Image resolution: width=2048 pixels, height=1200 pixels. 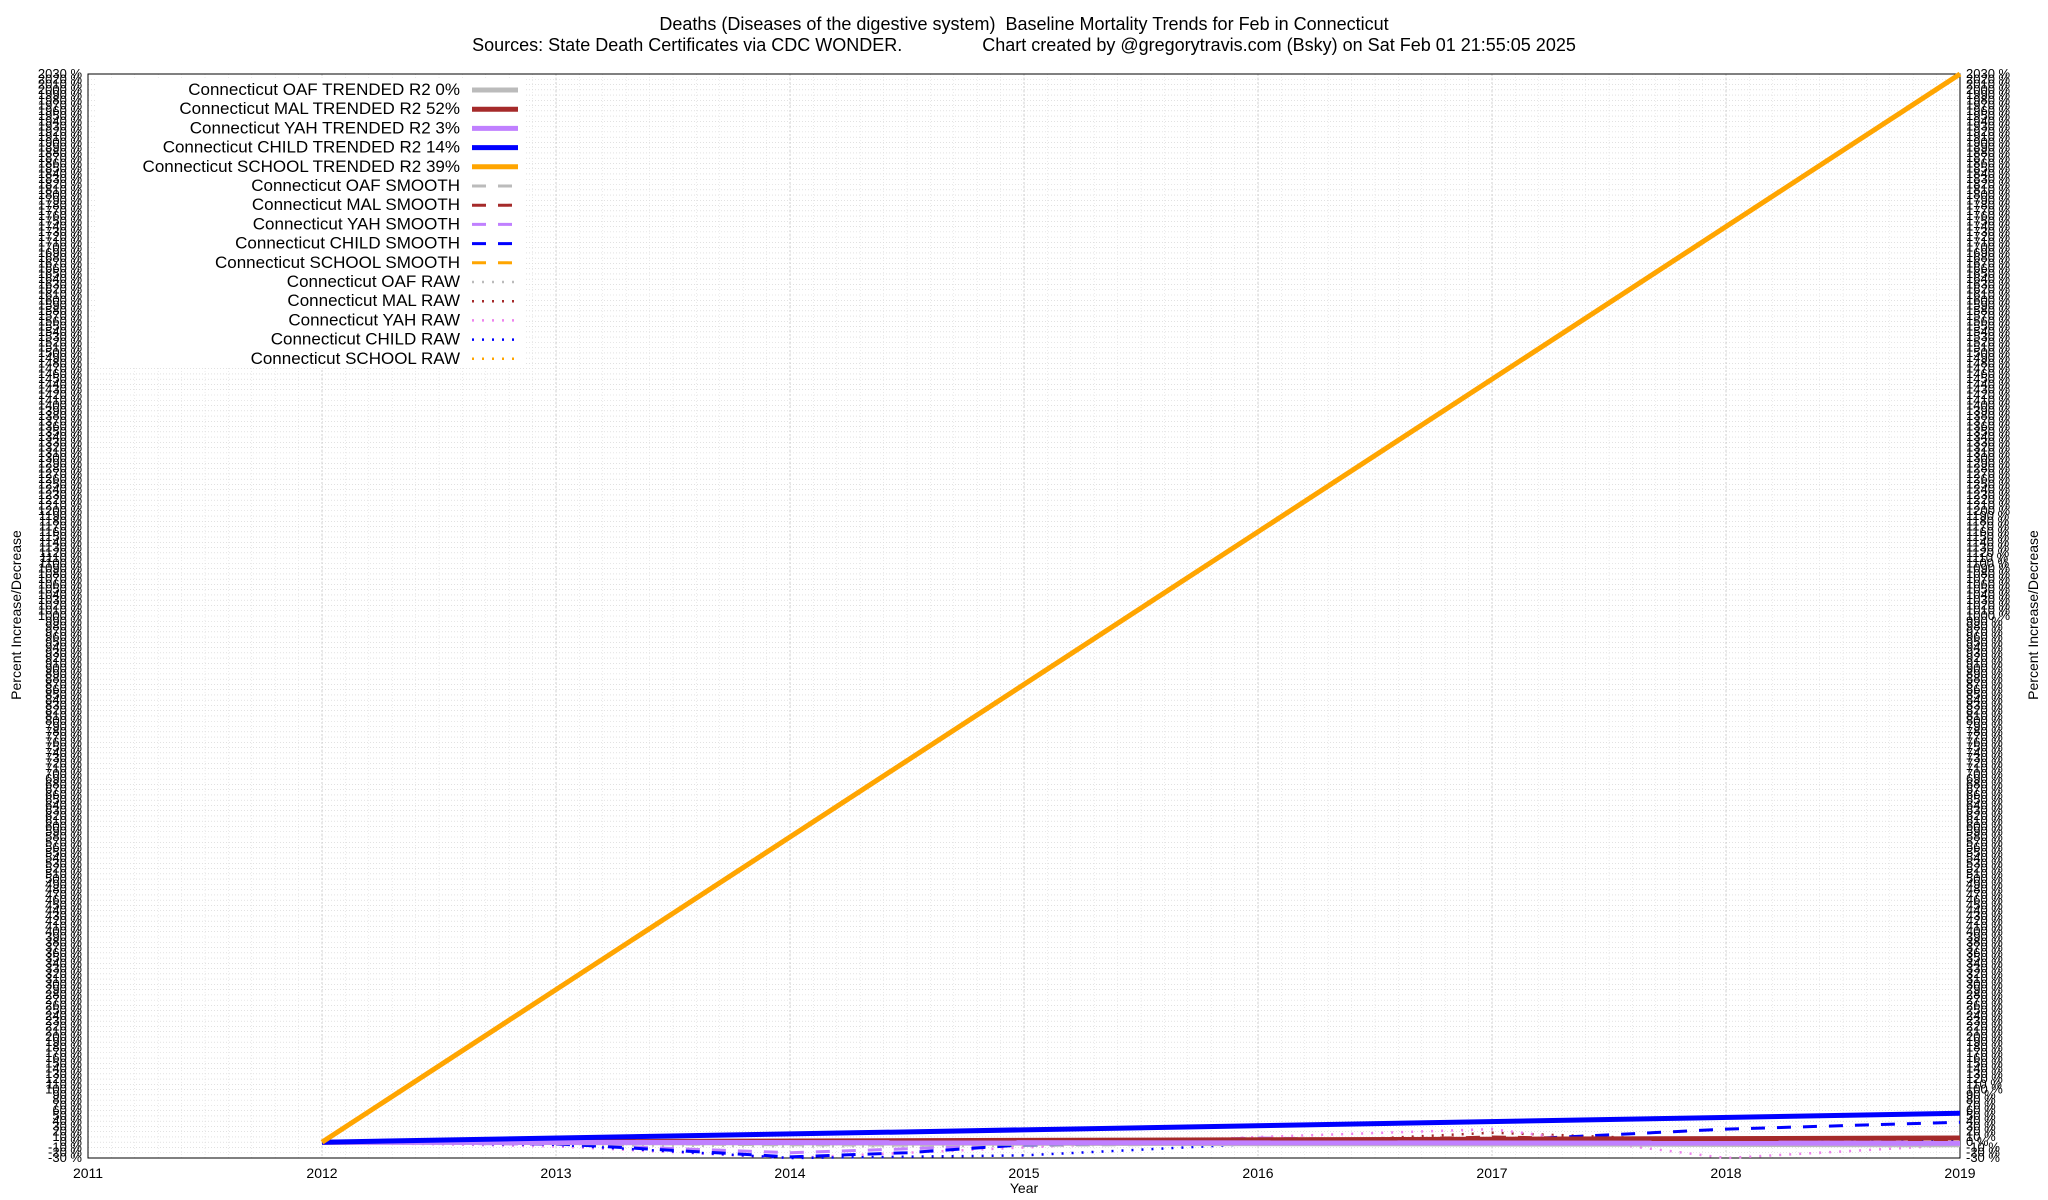 What do you see at coordinates (355, 185) in the screenshot?
I see `legend-label: Connecticut OAF SMOOTH` at bounding box center [355, 185].